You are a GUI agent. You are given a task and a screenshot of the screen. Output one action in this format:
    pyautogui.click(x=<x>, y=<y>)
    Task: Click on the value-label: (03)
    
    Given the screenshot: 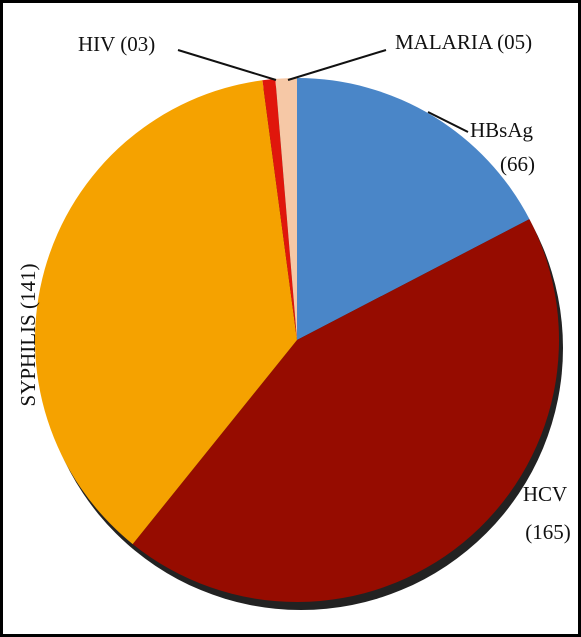 What is the action you would take?
    pyautogui.click(x=137, y=44)
    